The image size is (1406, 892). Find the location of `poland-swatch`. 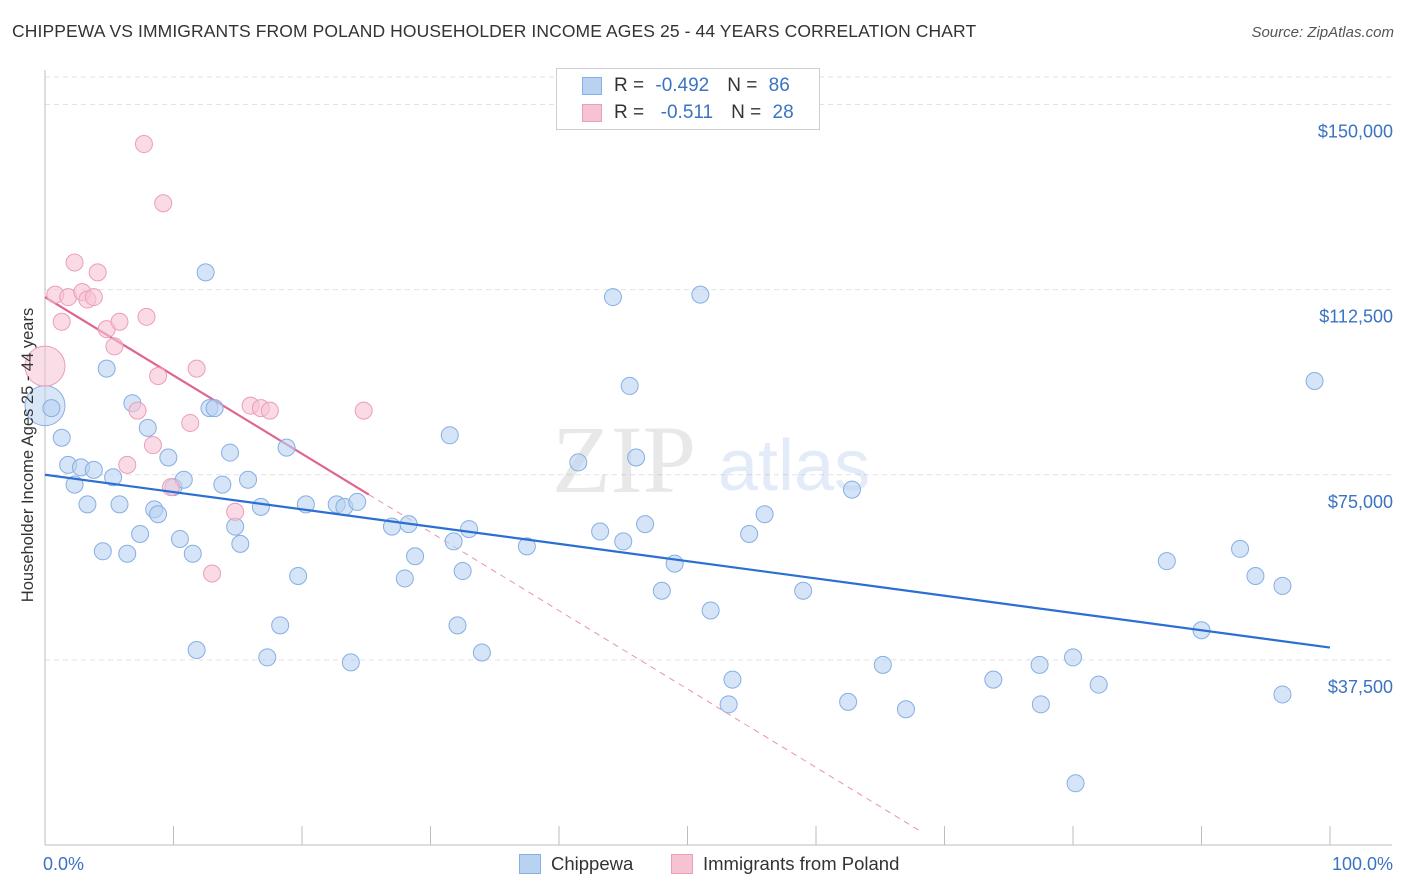

poland-swatch is located at coordinates (592, 113).